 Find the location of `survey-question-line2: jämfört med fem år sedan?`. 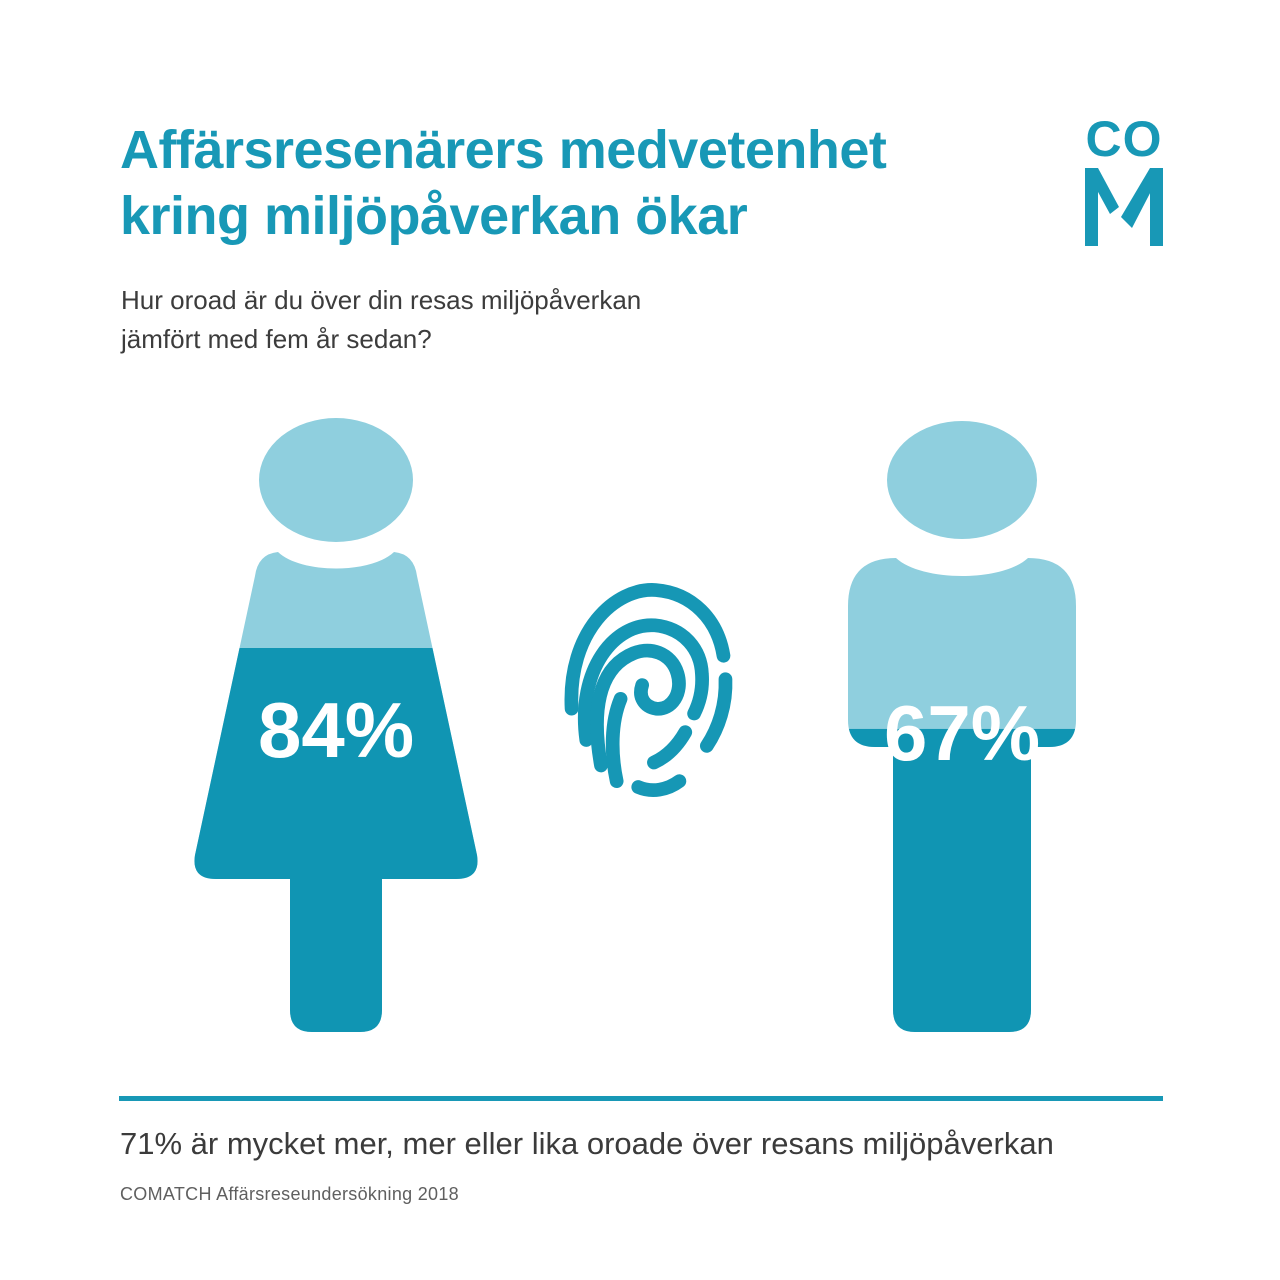

survey-question-line2: jämfört med fem år sedan? is located at coordinates (276, 339).